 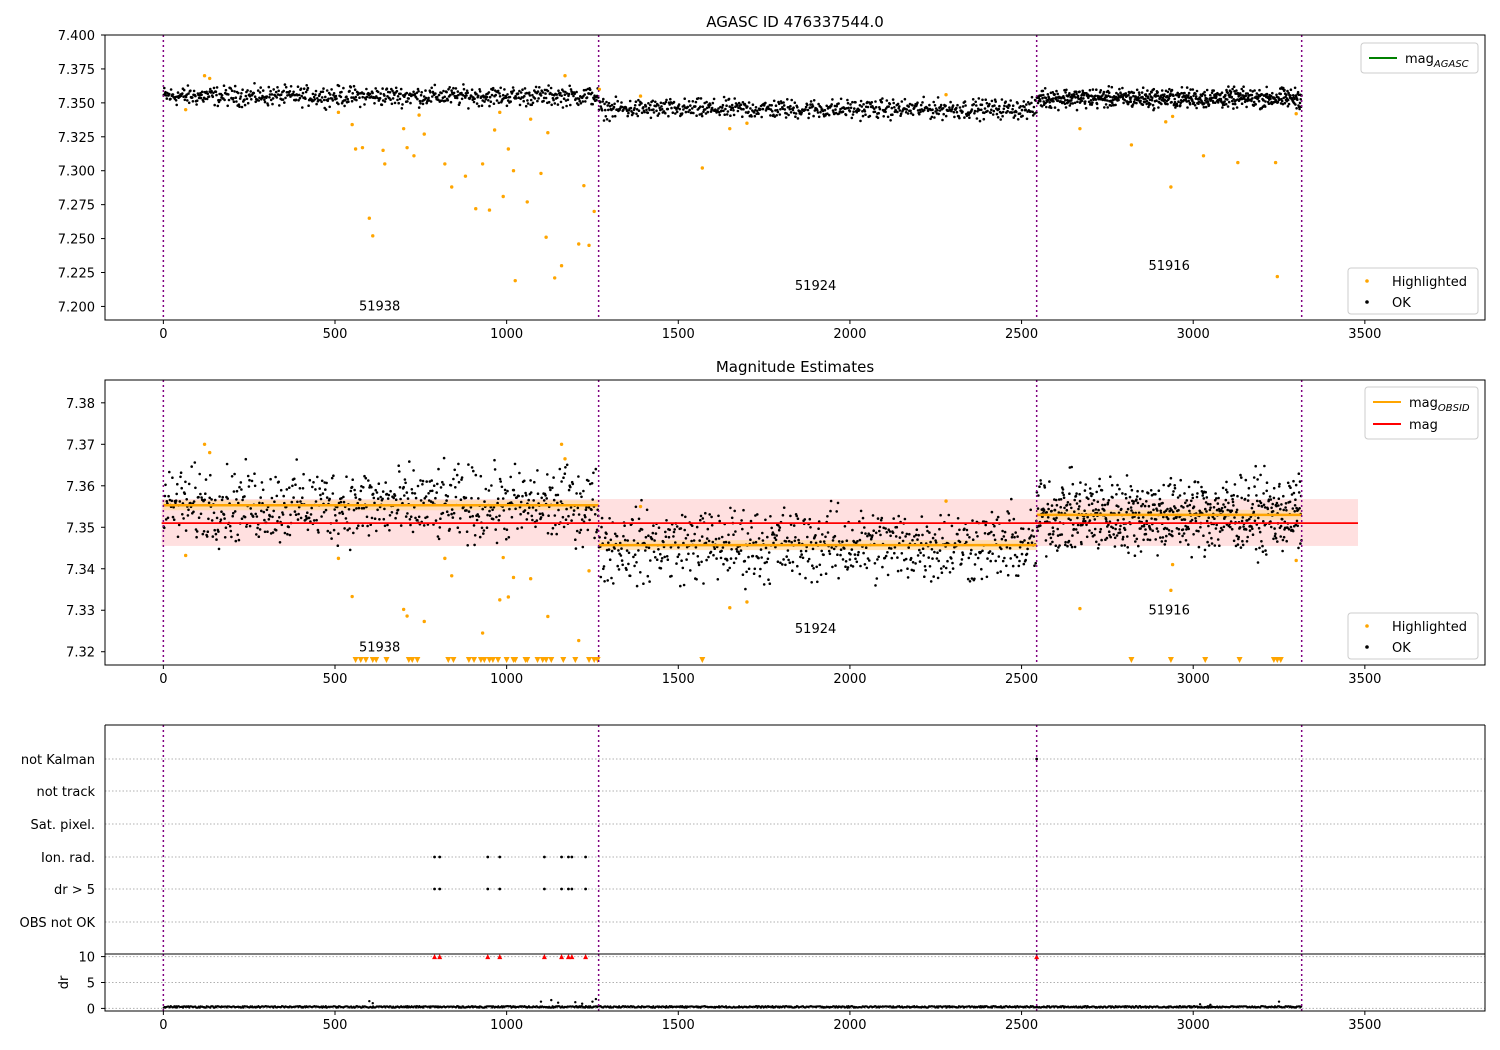 What do you see at coordinates (1423, 425) in the screenshot?
I see `legend-label: mag` at bounding box center [1423, 425].